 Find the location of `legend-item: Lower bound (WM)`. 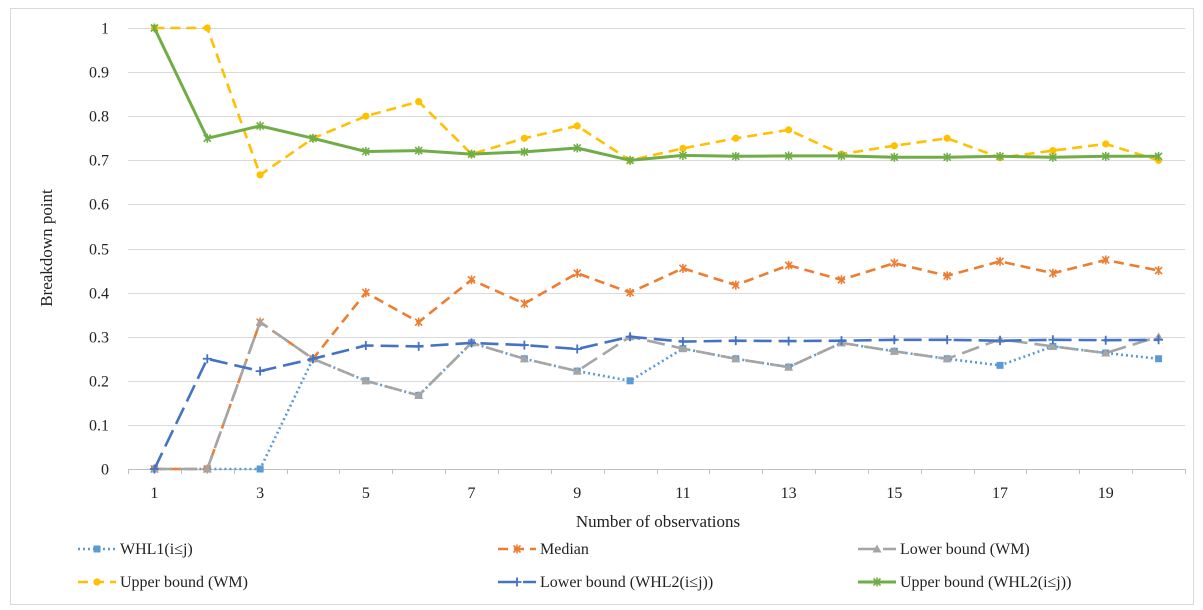

legend-item: Lower bound (WM) is located at coordinates (944, 549).